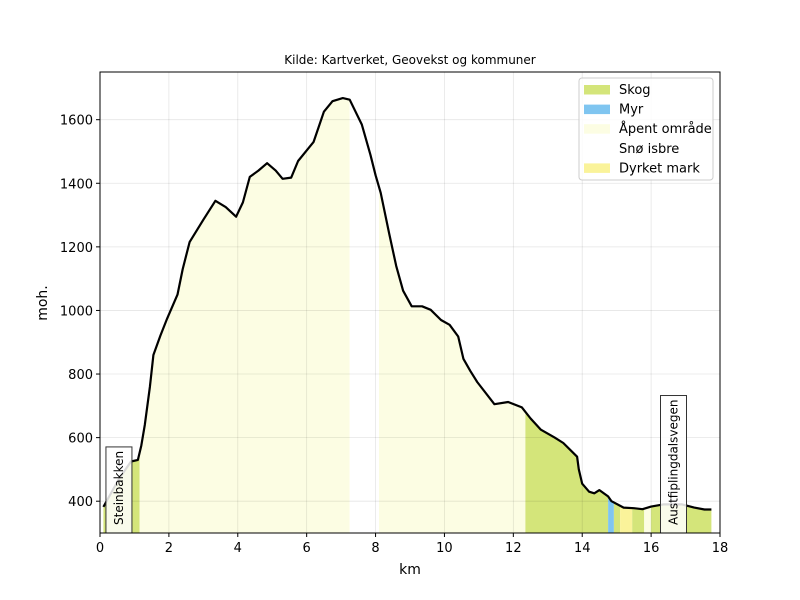 The width and height of the screenshot is (800, 600). Describe the element at coordinates (80, 375) in the screenshot. I see `y-tick-label: 800` at that location.